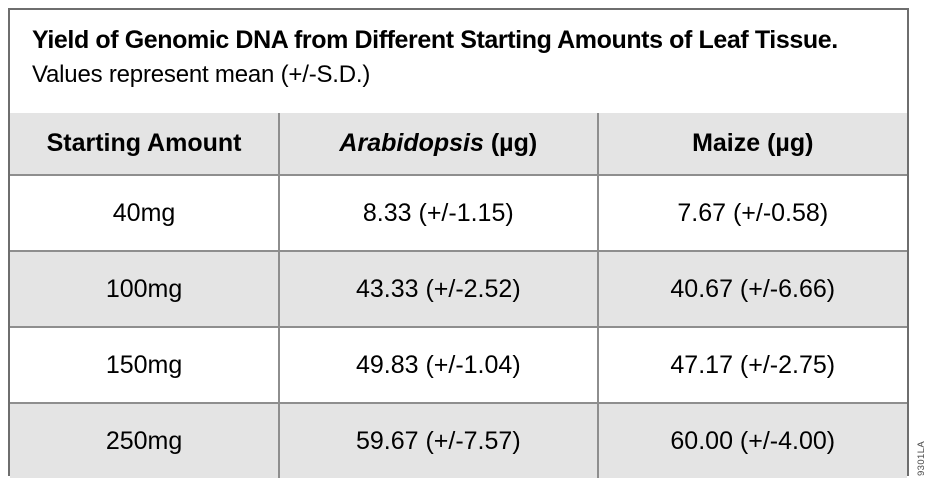 Image resolution: width=938 pixels, height=484 pixels. What do you see at coordinates (438, 213) in the screenshot?
I see `cell-arabidopsis-yield: 8.33 (+/-1.15)` at bounding box center [438, 213].